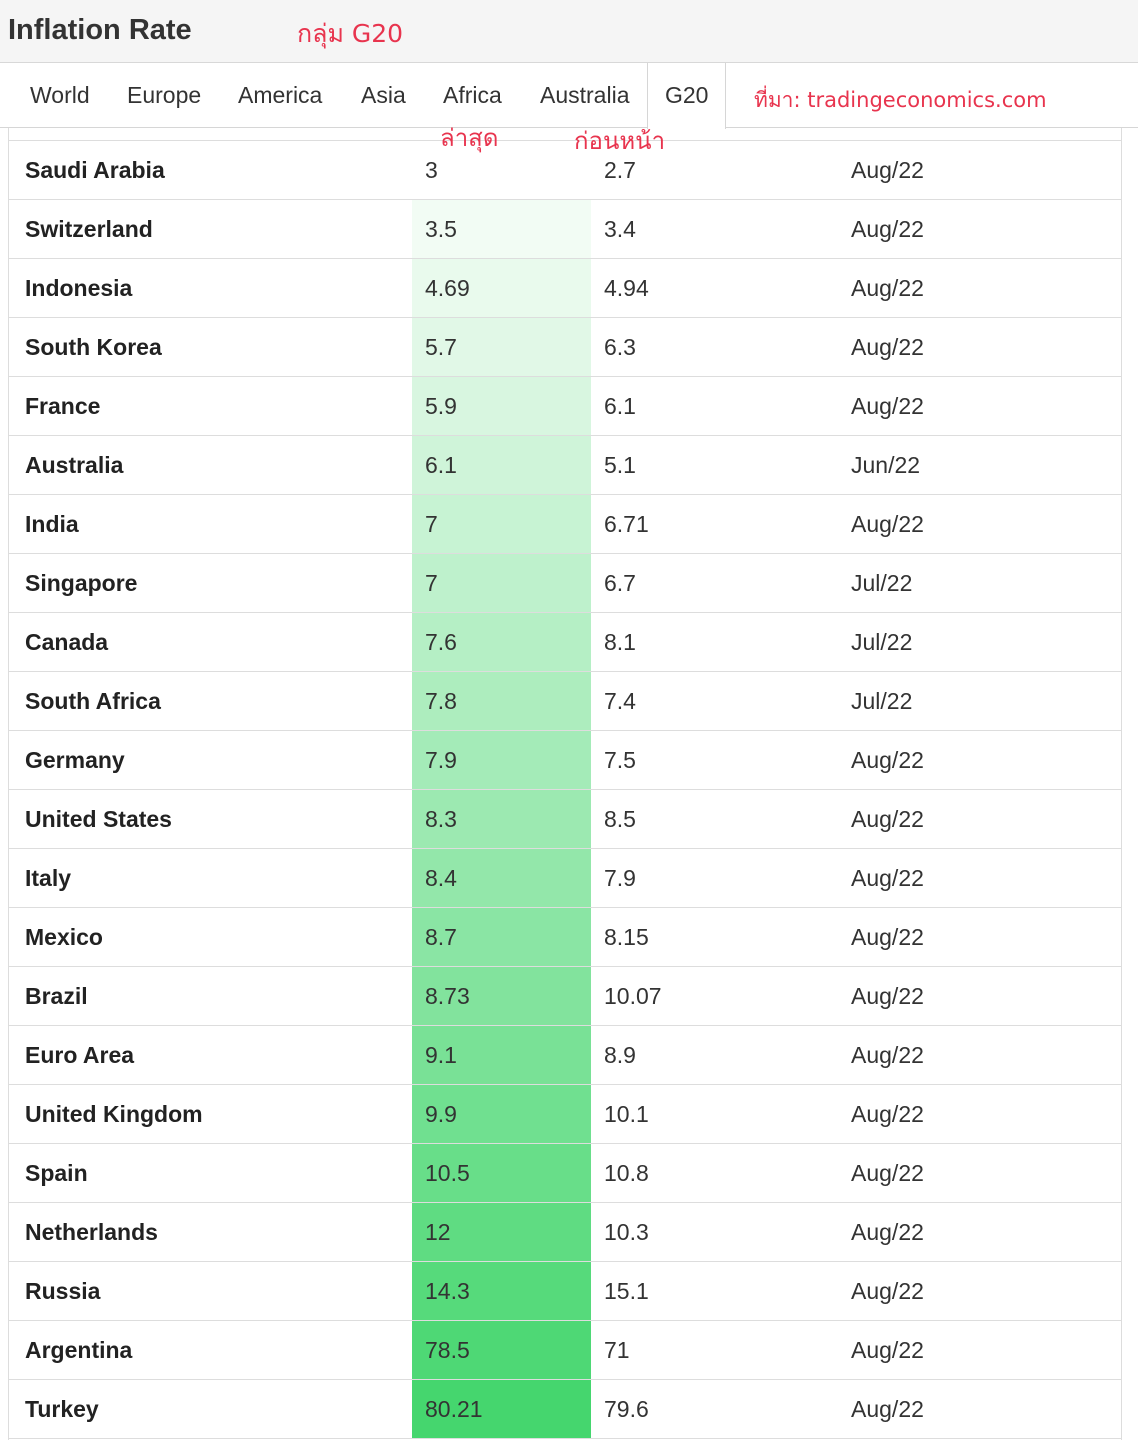 This screenshot has height=1440, width=1138. What do you see at coordinates (565, 288) in the screenshot?
I see `table-row: Indonesia 4.69 4.94 Aug/22` at bounding box center [565, 288].